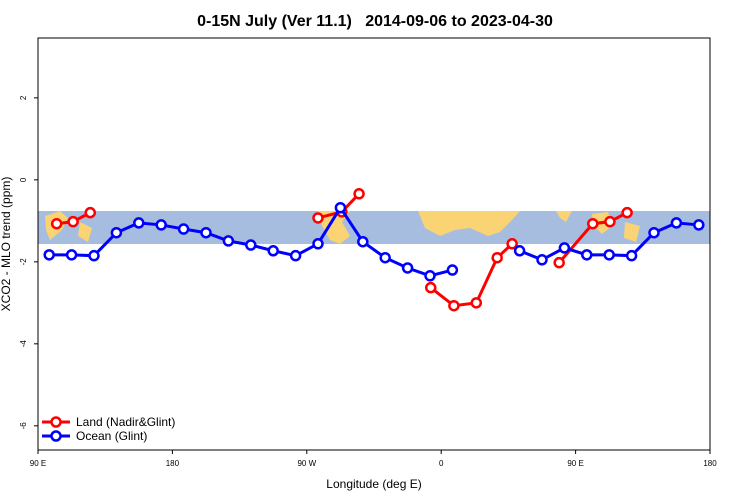 The image size is (750, 500). Describe the element at coordinates (111, 436) in the screenshot. I see `legend-label: Ocean (Glint)` at that location.